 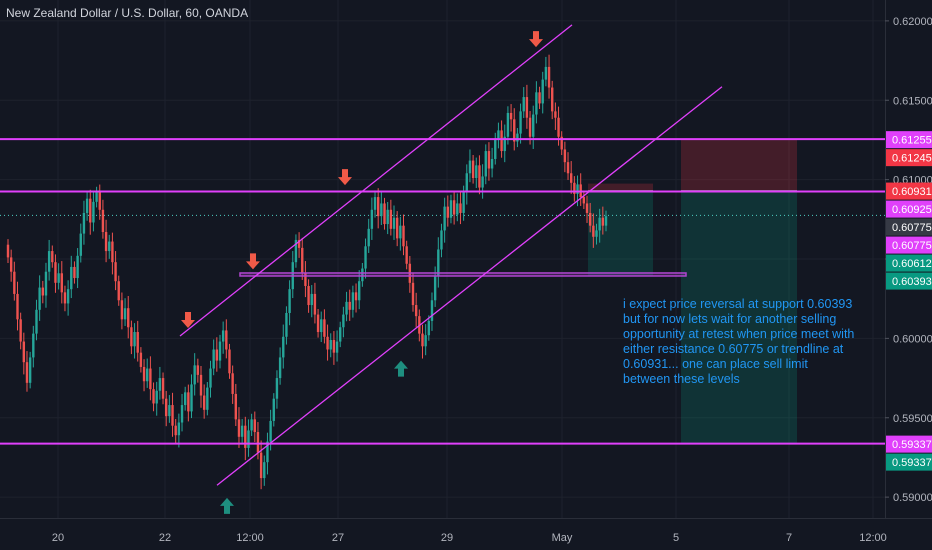 I want to click on x-tick-label: 22, so click(x=165, y=538).